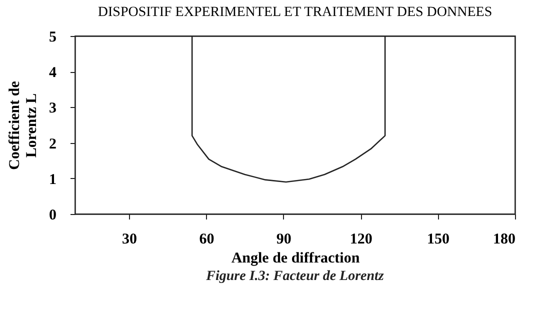 The height and width of the screenshot is (315, 540). Describe the element at coordinates (295, 258) in the screenshot. I see `x-axis-title: Angle de diffraction` at that location.